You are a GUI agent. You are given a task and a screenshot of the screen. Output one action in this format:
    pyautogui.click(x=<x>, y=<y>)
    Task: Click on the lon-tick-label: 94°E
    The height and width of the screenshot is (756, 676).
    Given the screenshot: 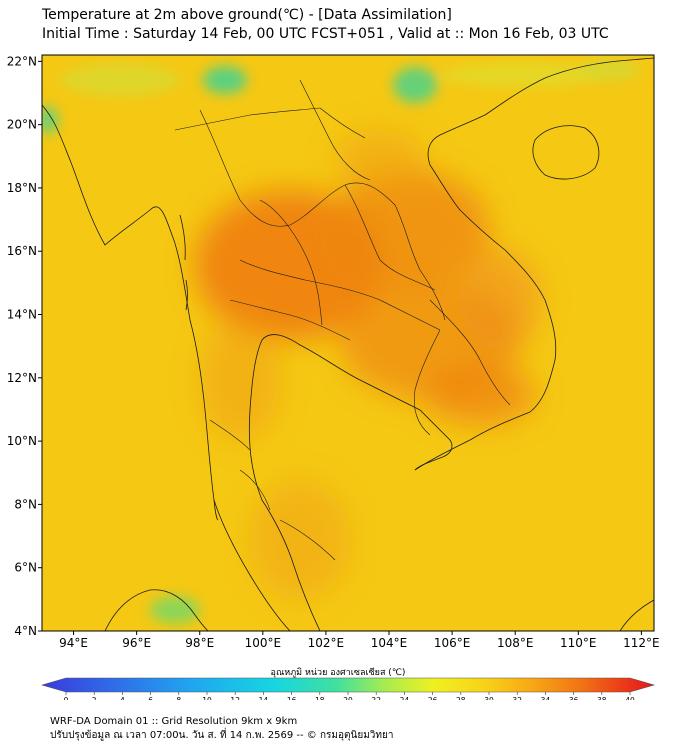 What is the action you would take?
    pyautogui.click(x=73, y=643)
    